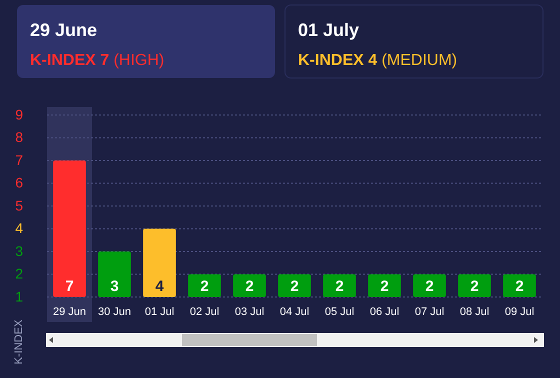 The height and width of the screenshot is (378, 560). What do you see at coordinates (339, 312) in the screenshot?
I see `x-tick-label: 05 Jul` at bounding box center [339, 312].